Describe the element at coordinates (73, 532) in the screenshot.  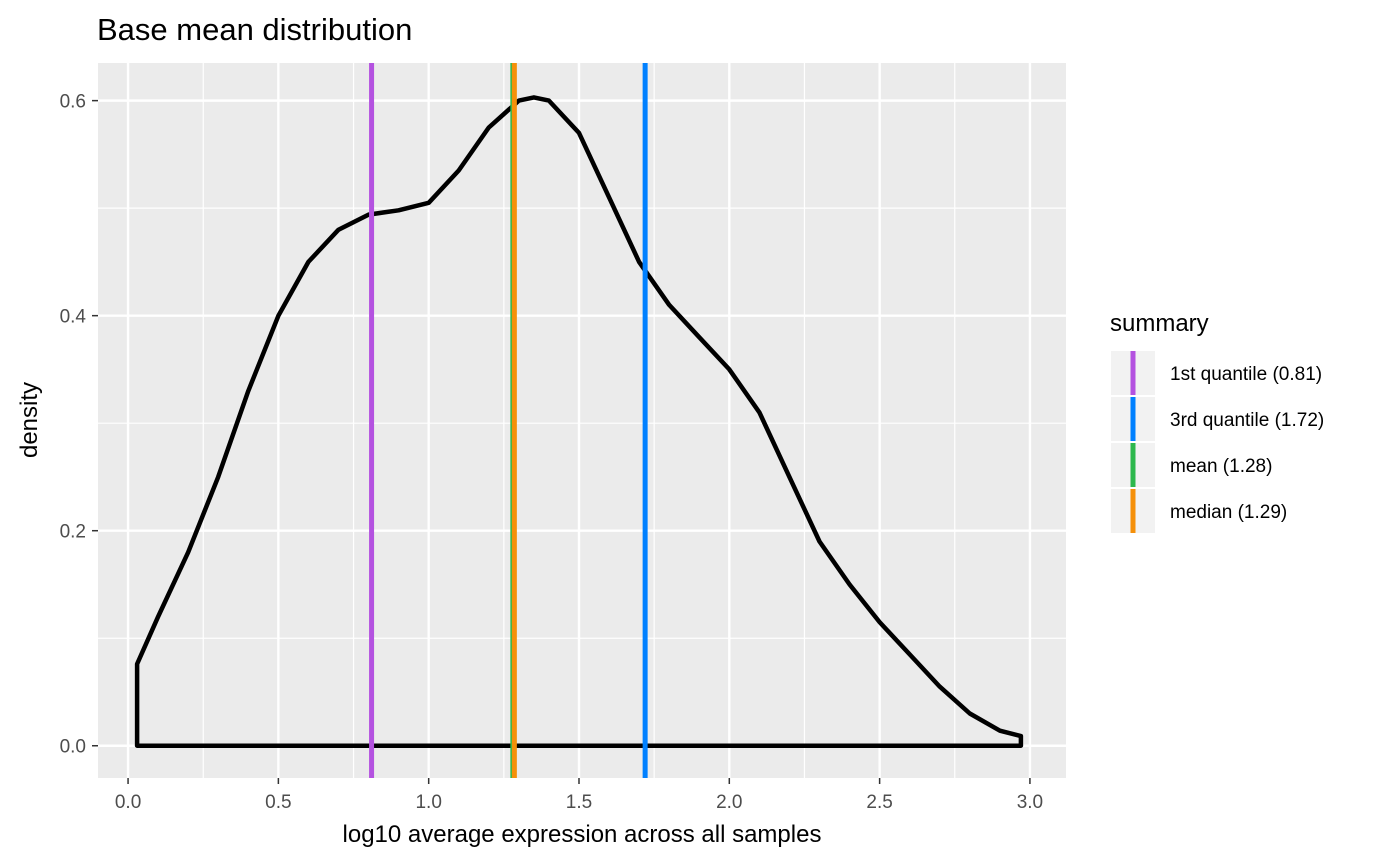
I see `y-tick-label: 0.2` at that location.